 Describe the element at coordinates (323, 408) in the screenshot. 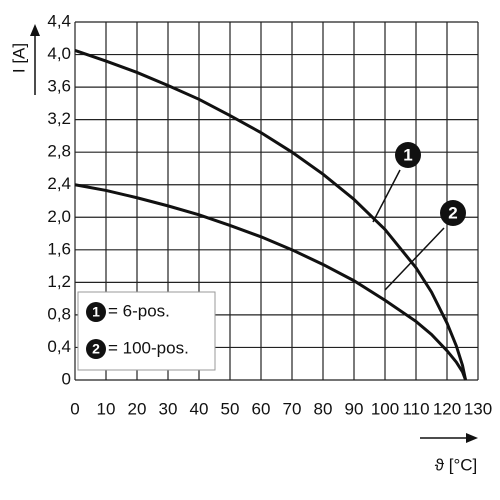

I see `x-tick-label: 80` at that location.